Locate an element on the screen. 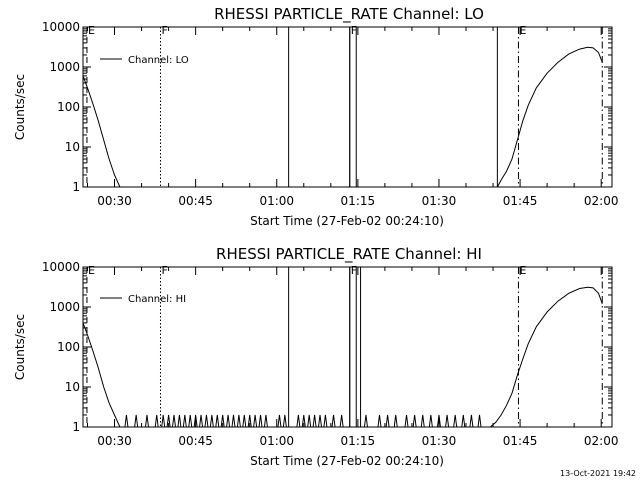 The height and width of the screenshot is (480, 640). x-tick-label-lo: 01:45 is located at coordinates (520, 201).